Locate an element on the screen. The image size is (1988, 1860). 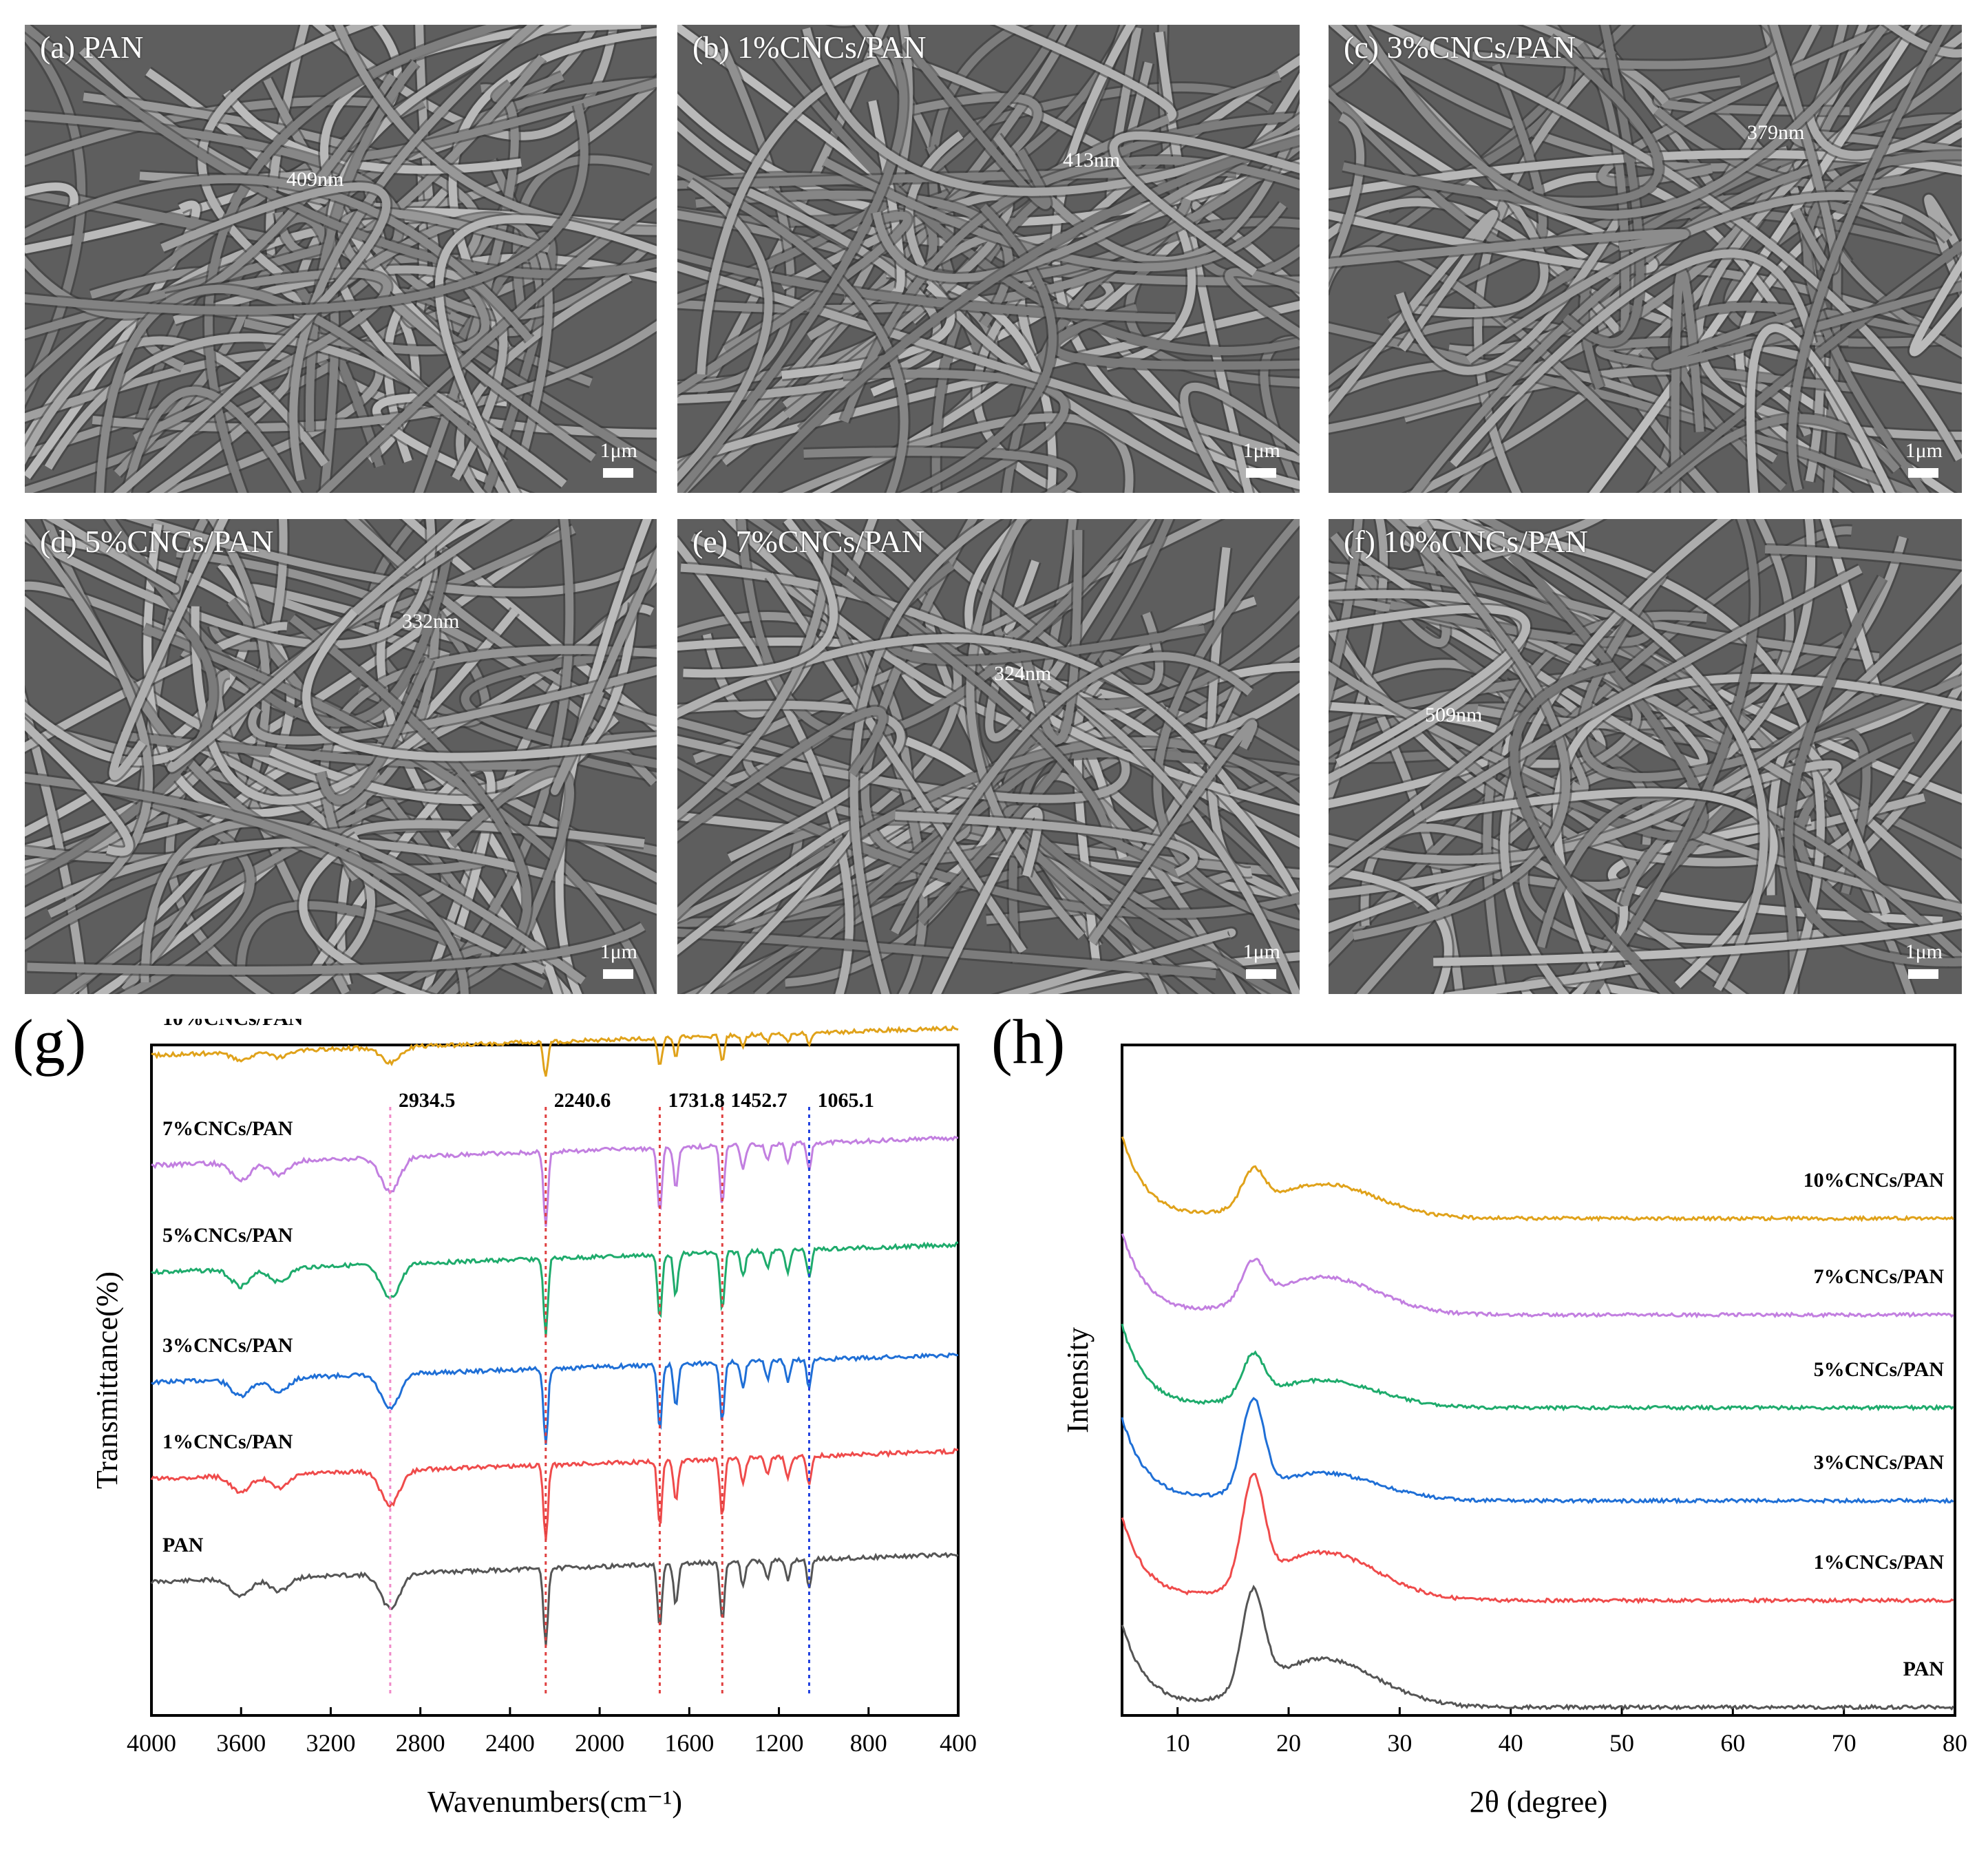
fiber-diameter-label: 509nm is located at coordinates (1454, 715).